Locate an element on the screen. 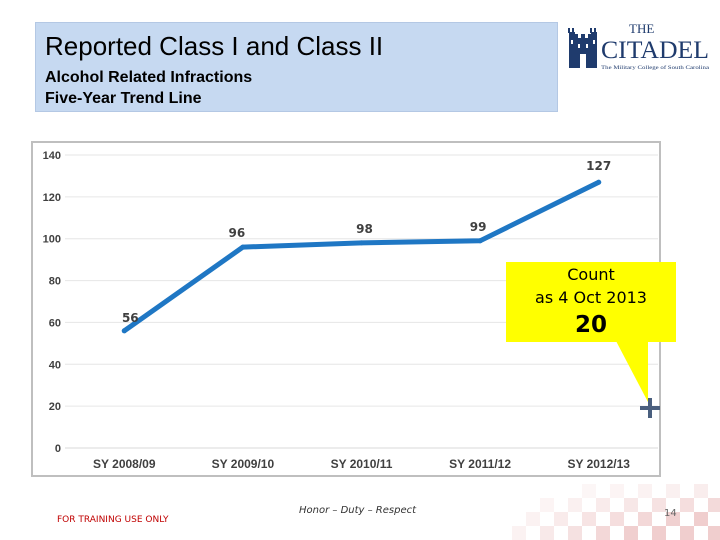  y-tick-label: 140 is located at coordinates (52, 156).